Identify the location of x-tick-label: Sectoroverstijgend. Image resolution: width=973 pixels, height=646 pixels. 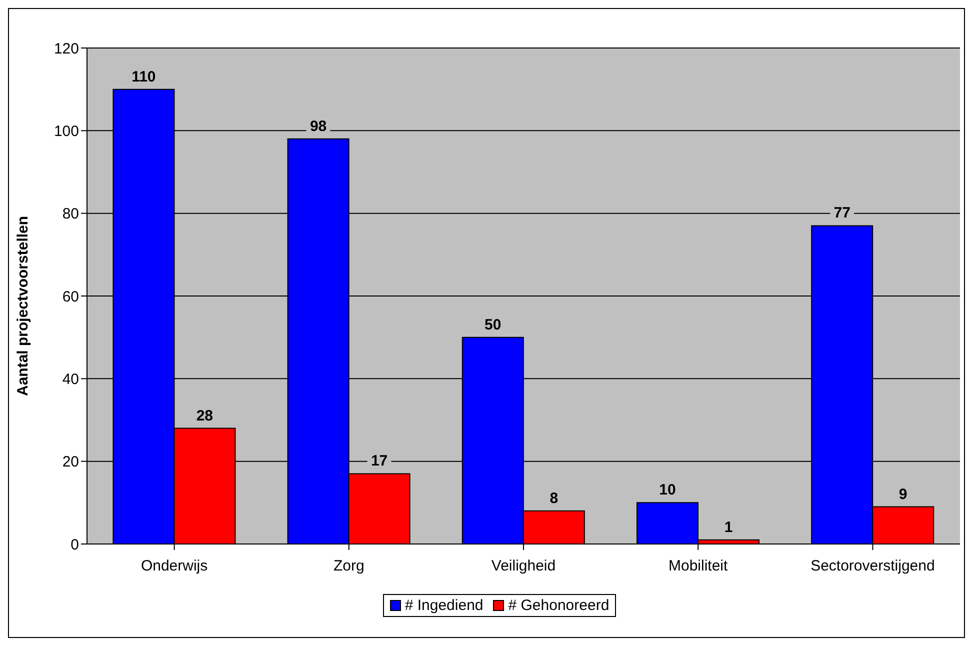
(872, 566).